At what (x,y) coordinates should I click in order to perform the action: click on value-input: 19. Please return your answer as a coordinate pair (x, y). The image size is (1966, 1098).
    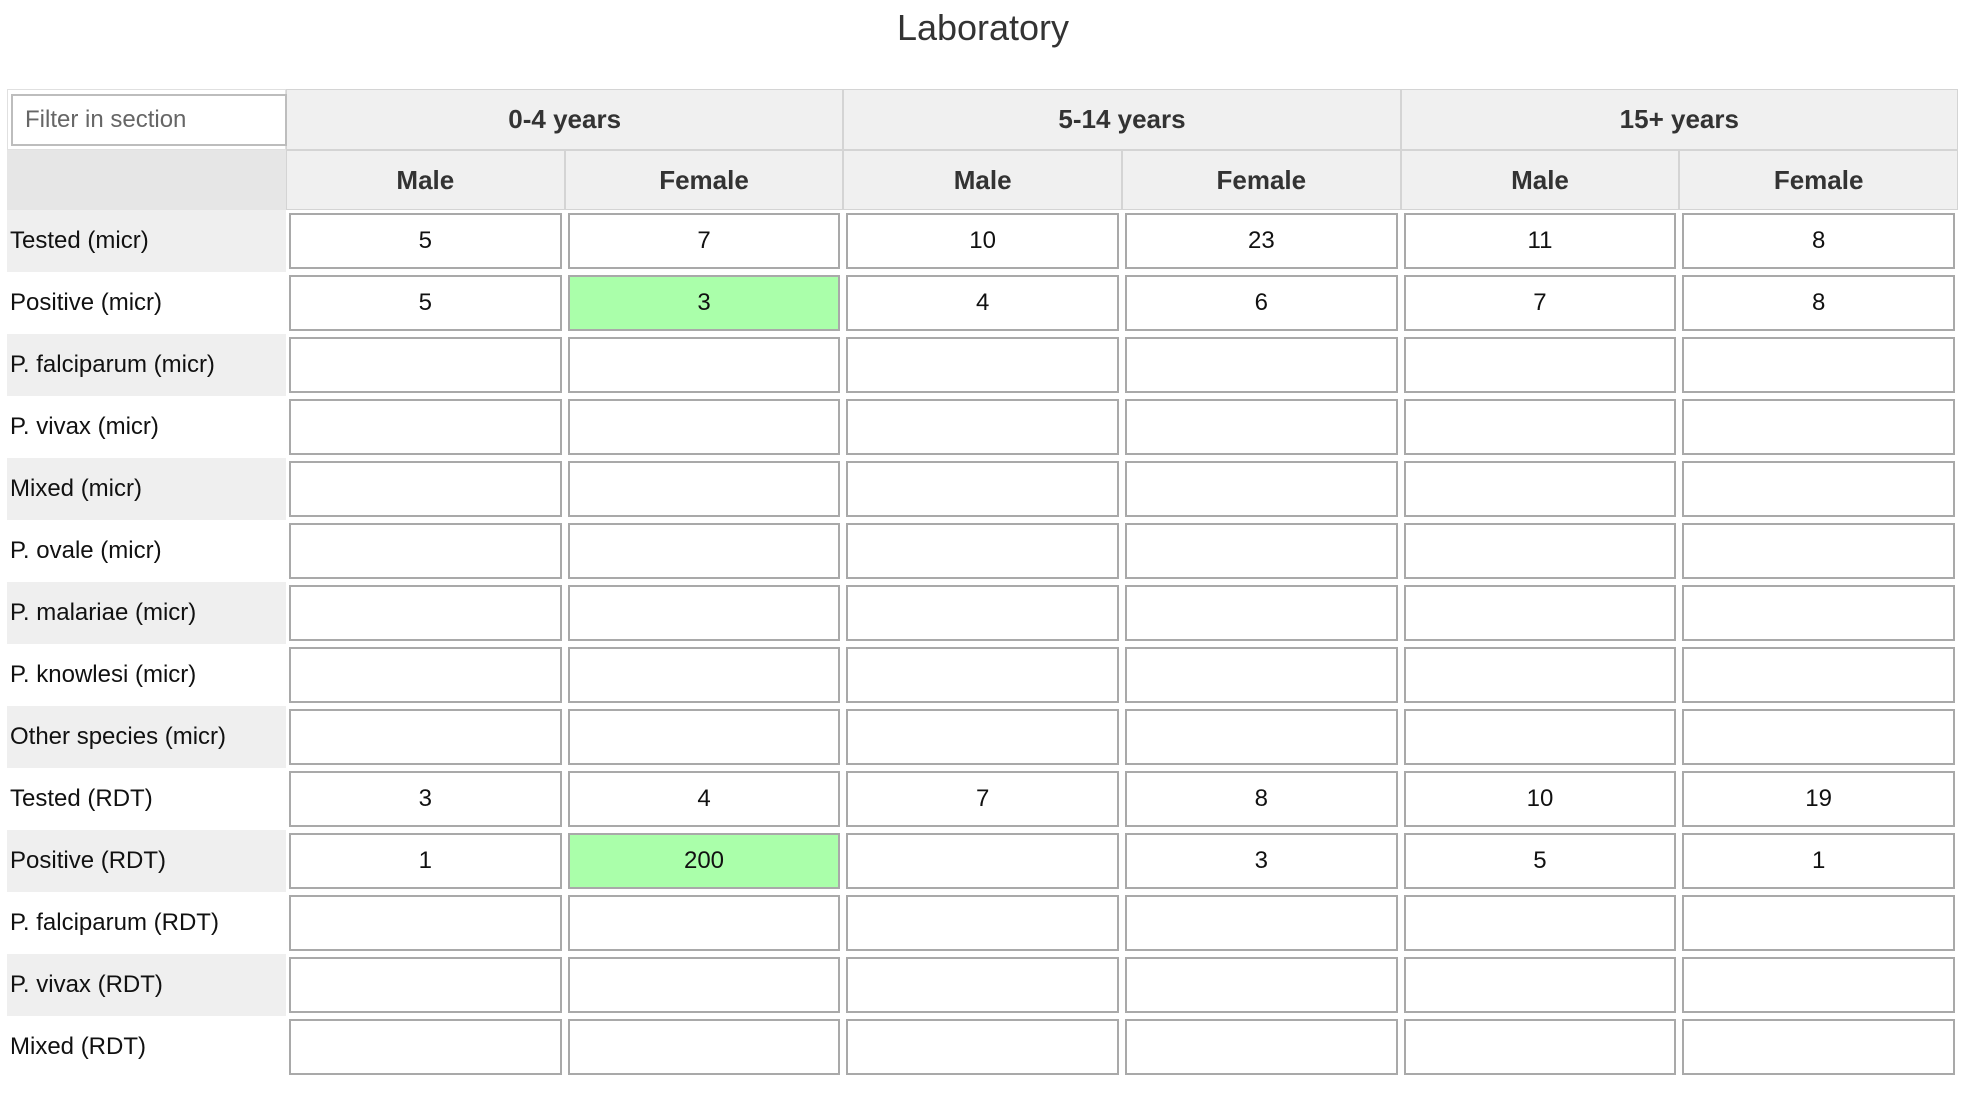
    Looking at the image, I should click on (1818, 799).